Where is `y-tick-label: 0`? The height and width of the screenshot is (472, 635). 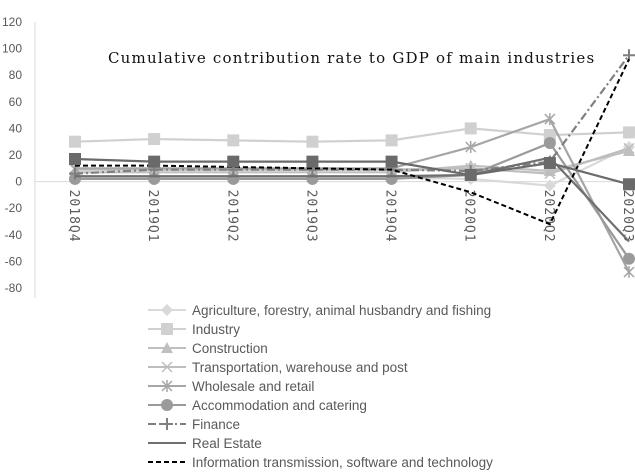 y-tick-label: 0 is located at coordinates (18, 182).